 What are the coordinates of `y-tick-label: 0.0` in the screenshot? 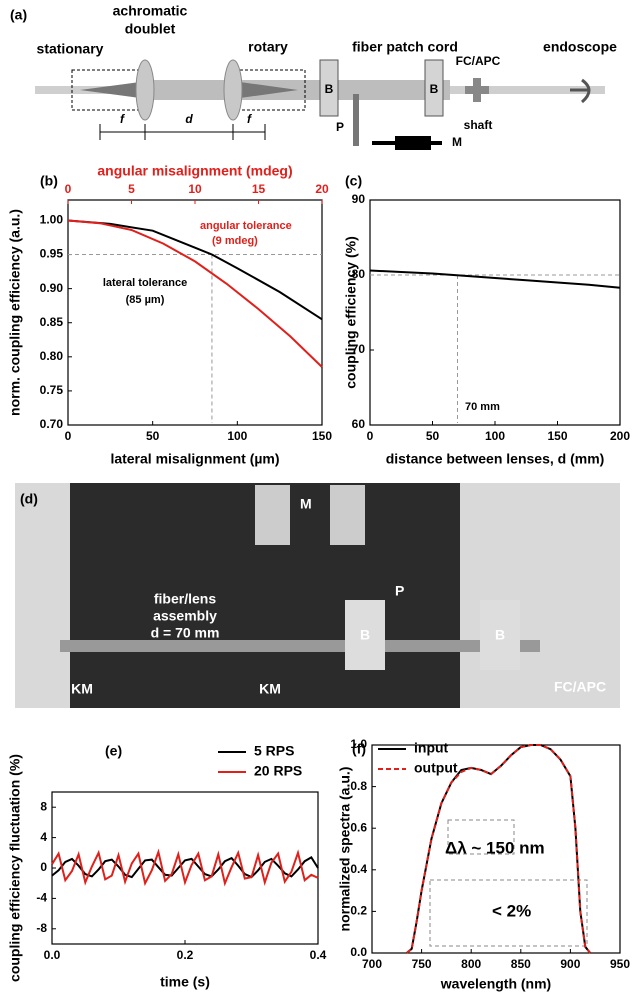 It's located at (358, 952).